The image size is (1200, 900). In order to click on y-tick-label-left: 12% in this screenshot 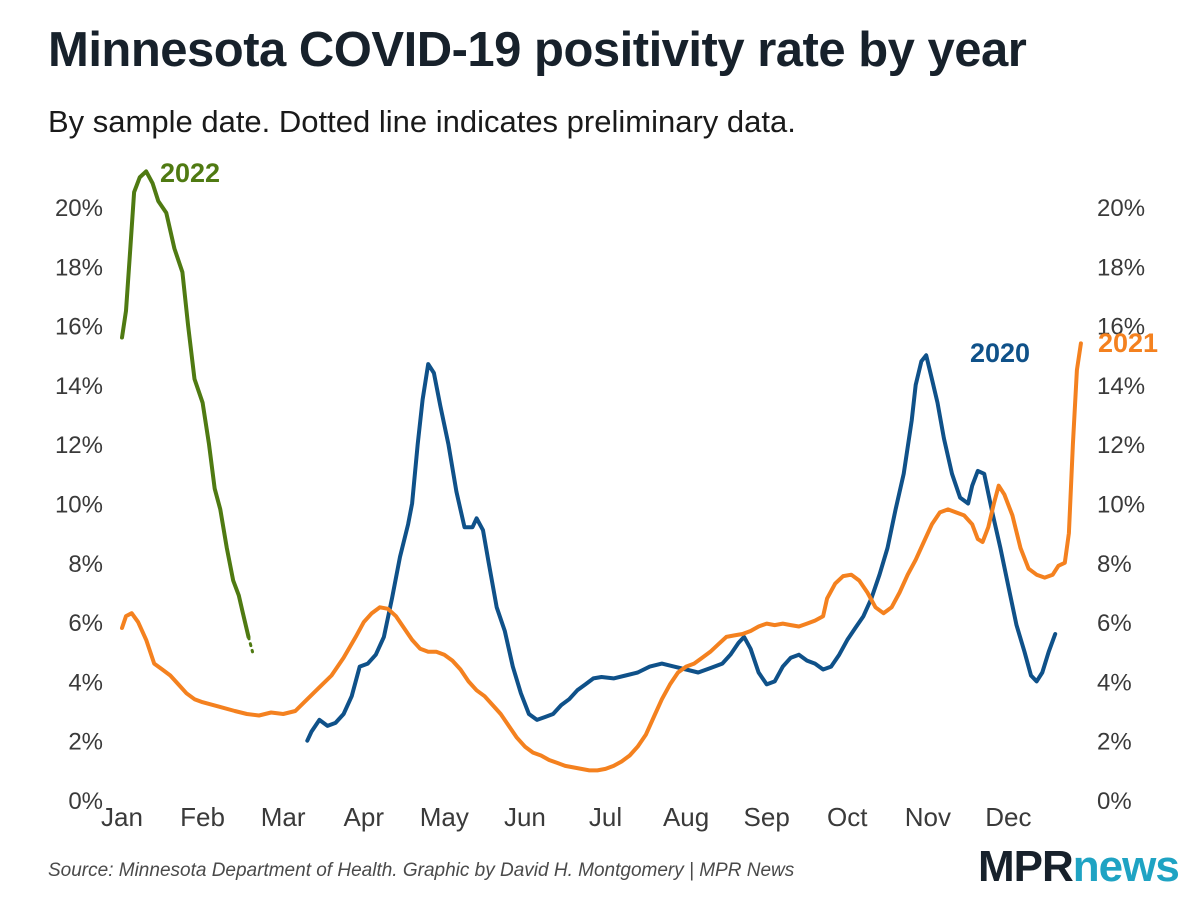, I will do `click(79, 445)`.